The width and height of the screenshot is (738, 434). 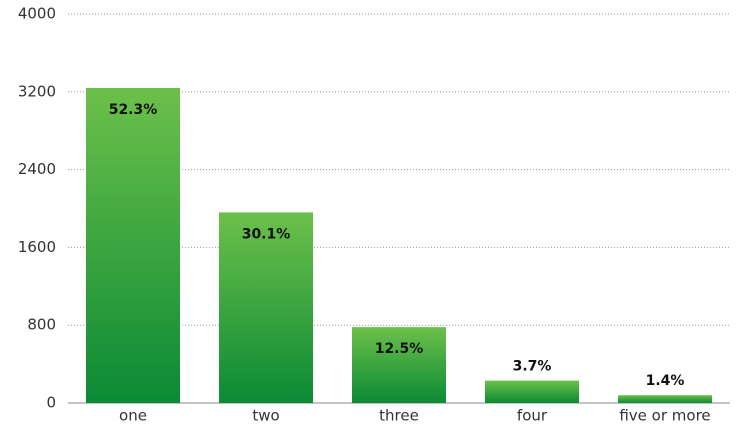 What do you see at coordinates (399, 416) in the screenshot?
I see `x-tick-label: three` at bounding box center [399, 416].